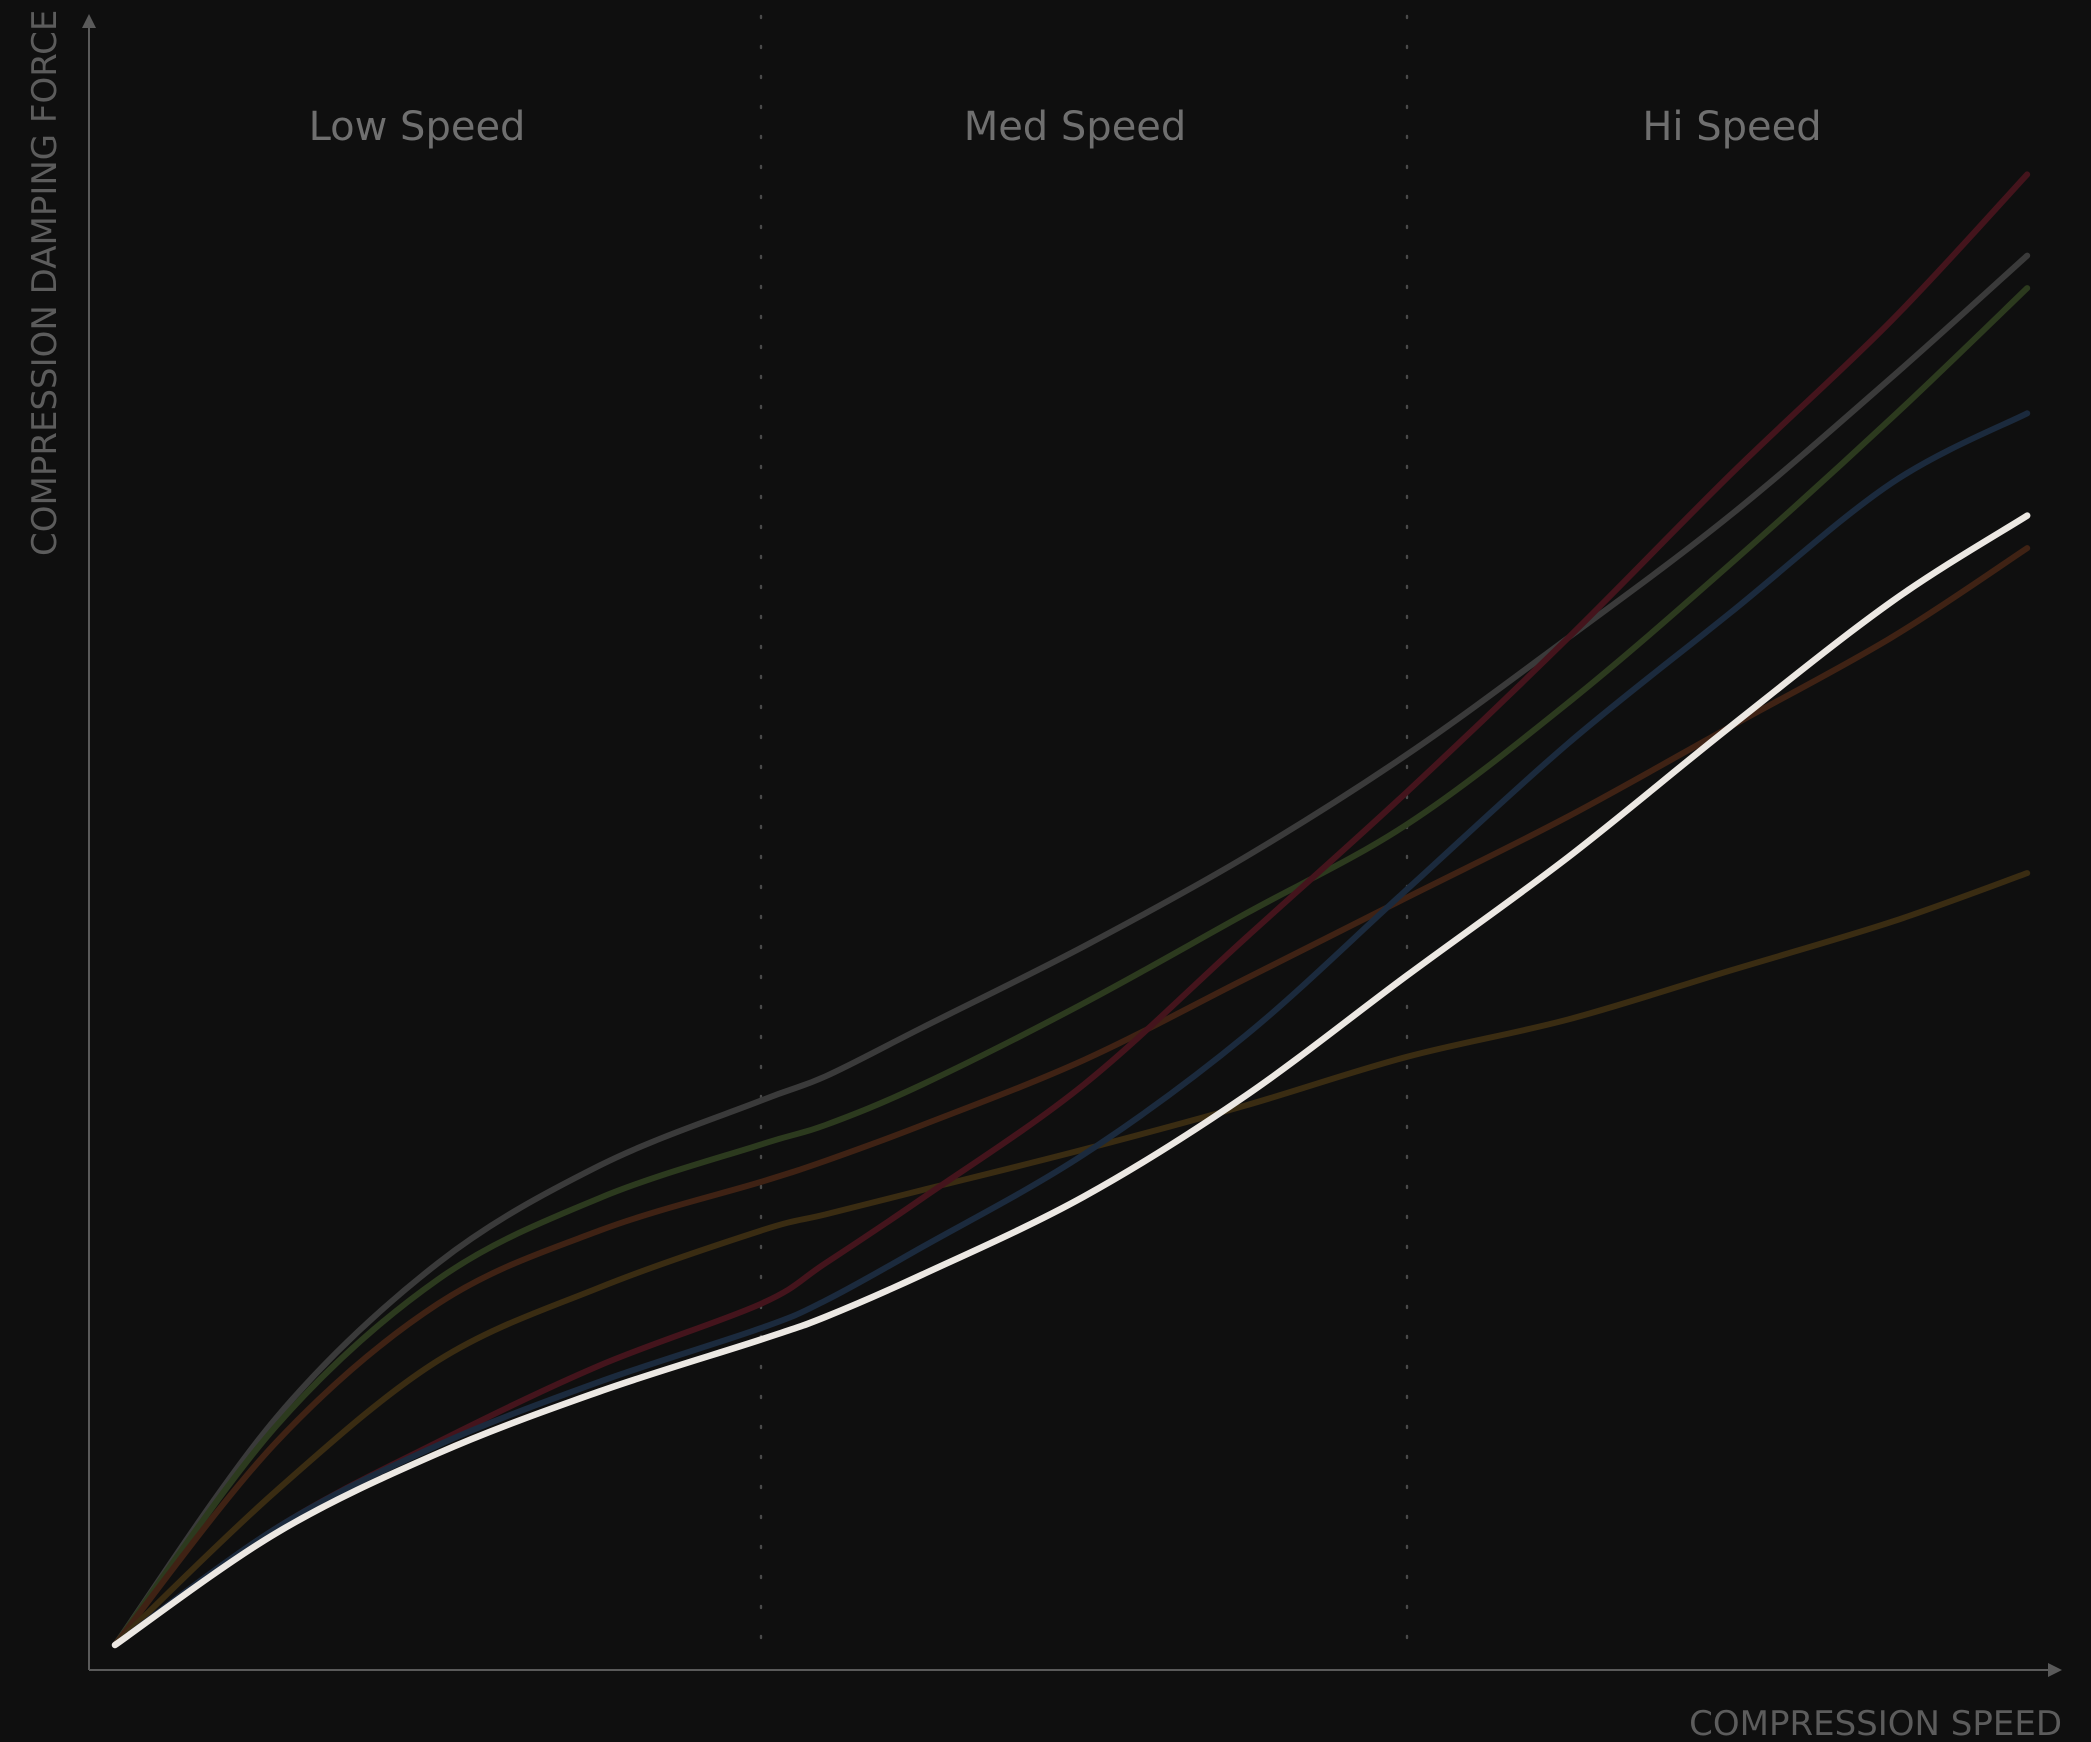 The image size is (2091, 1742). Describe the element at coordinates (89, 21) in the screenshot. I see `y-axis-arrow-icon` at that location.